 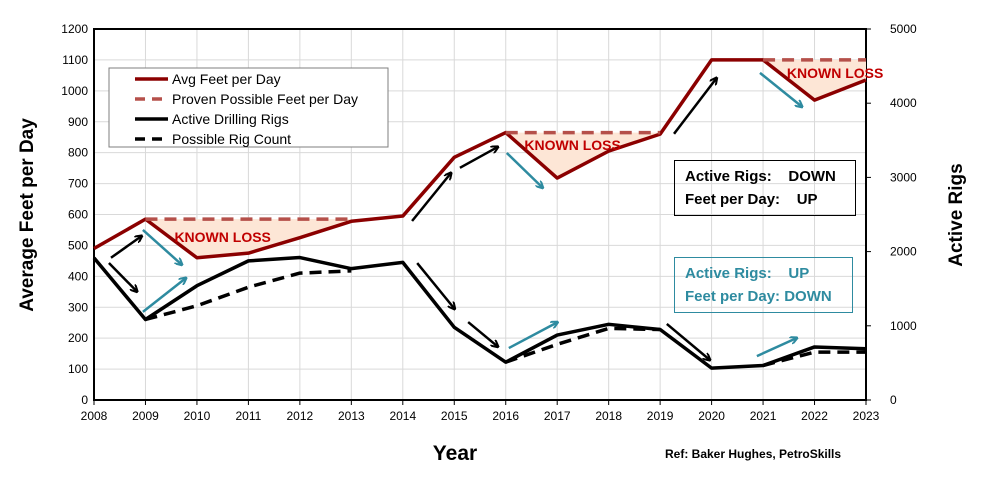 What do you see at coordinates (78, 215) in the screenshot?
I see `y-tick-label: 600` at bounding box center [78, 215].